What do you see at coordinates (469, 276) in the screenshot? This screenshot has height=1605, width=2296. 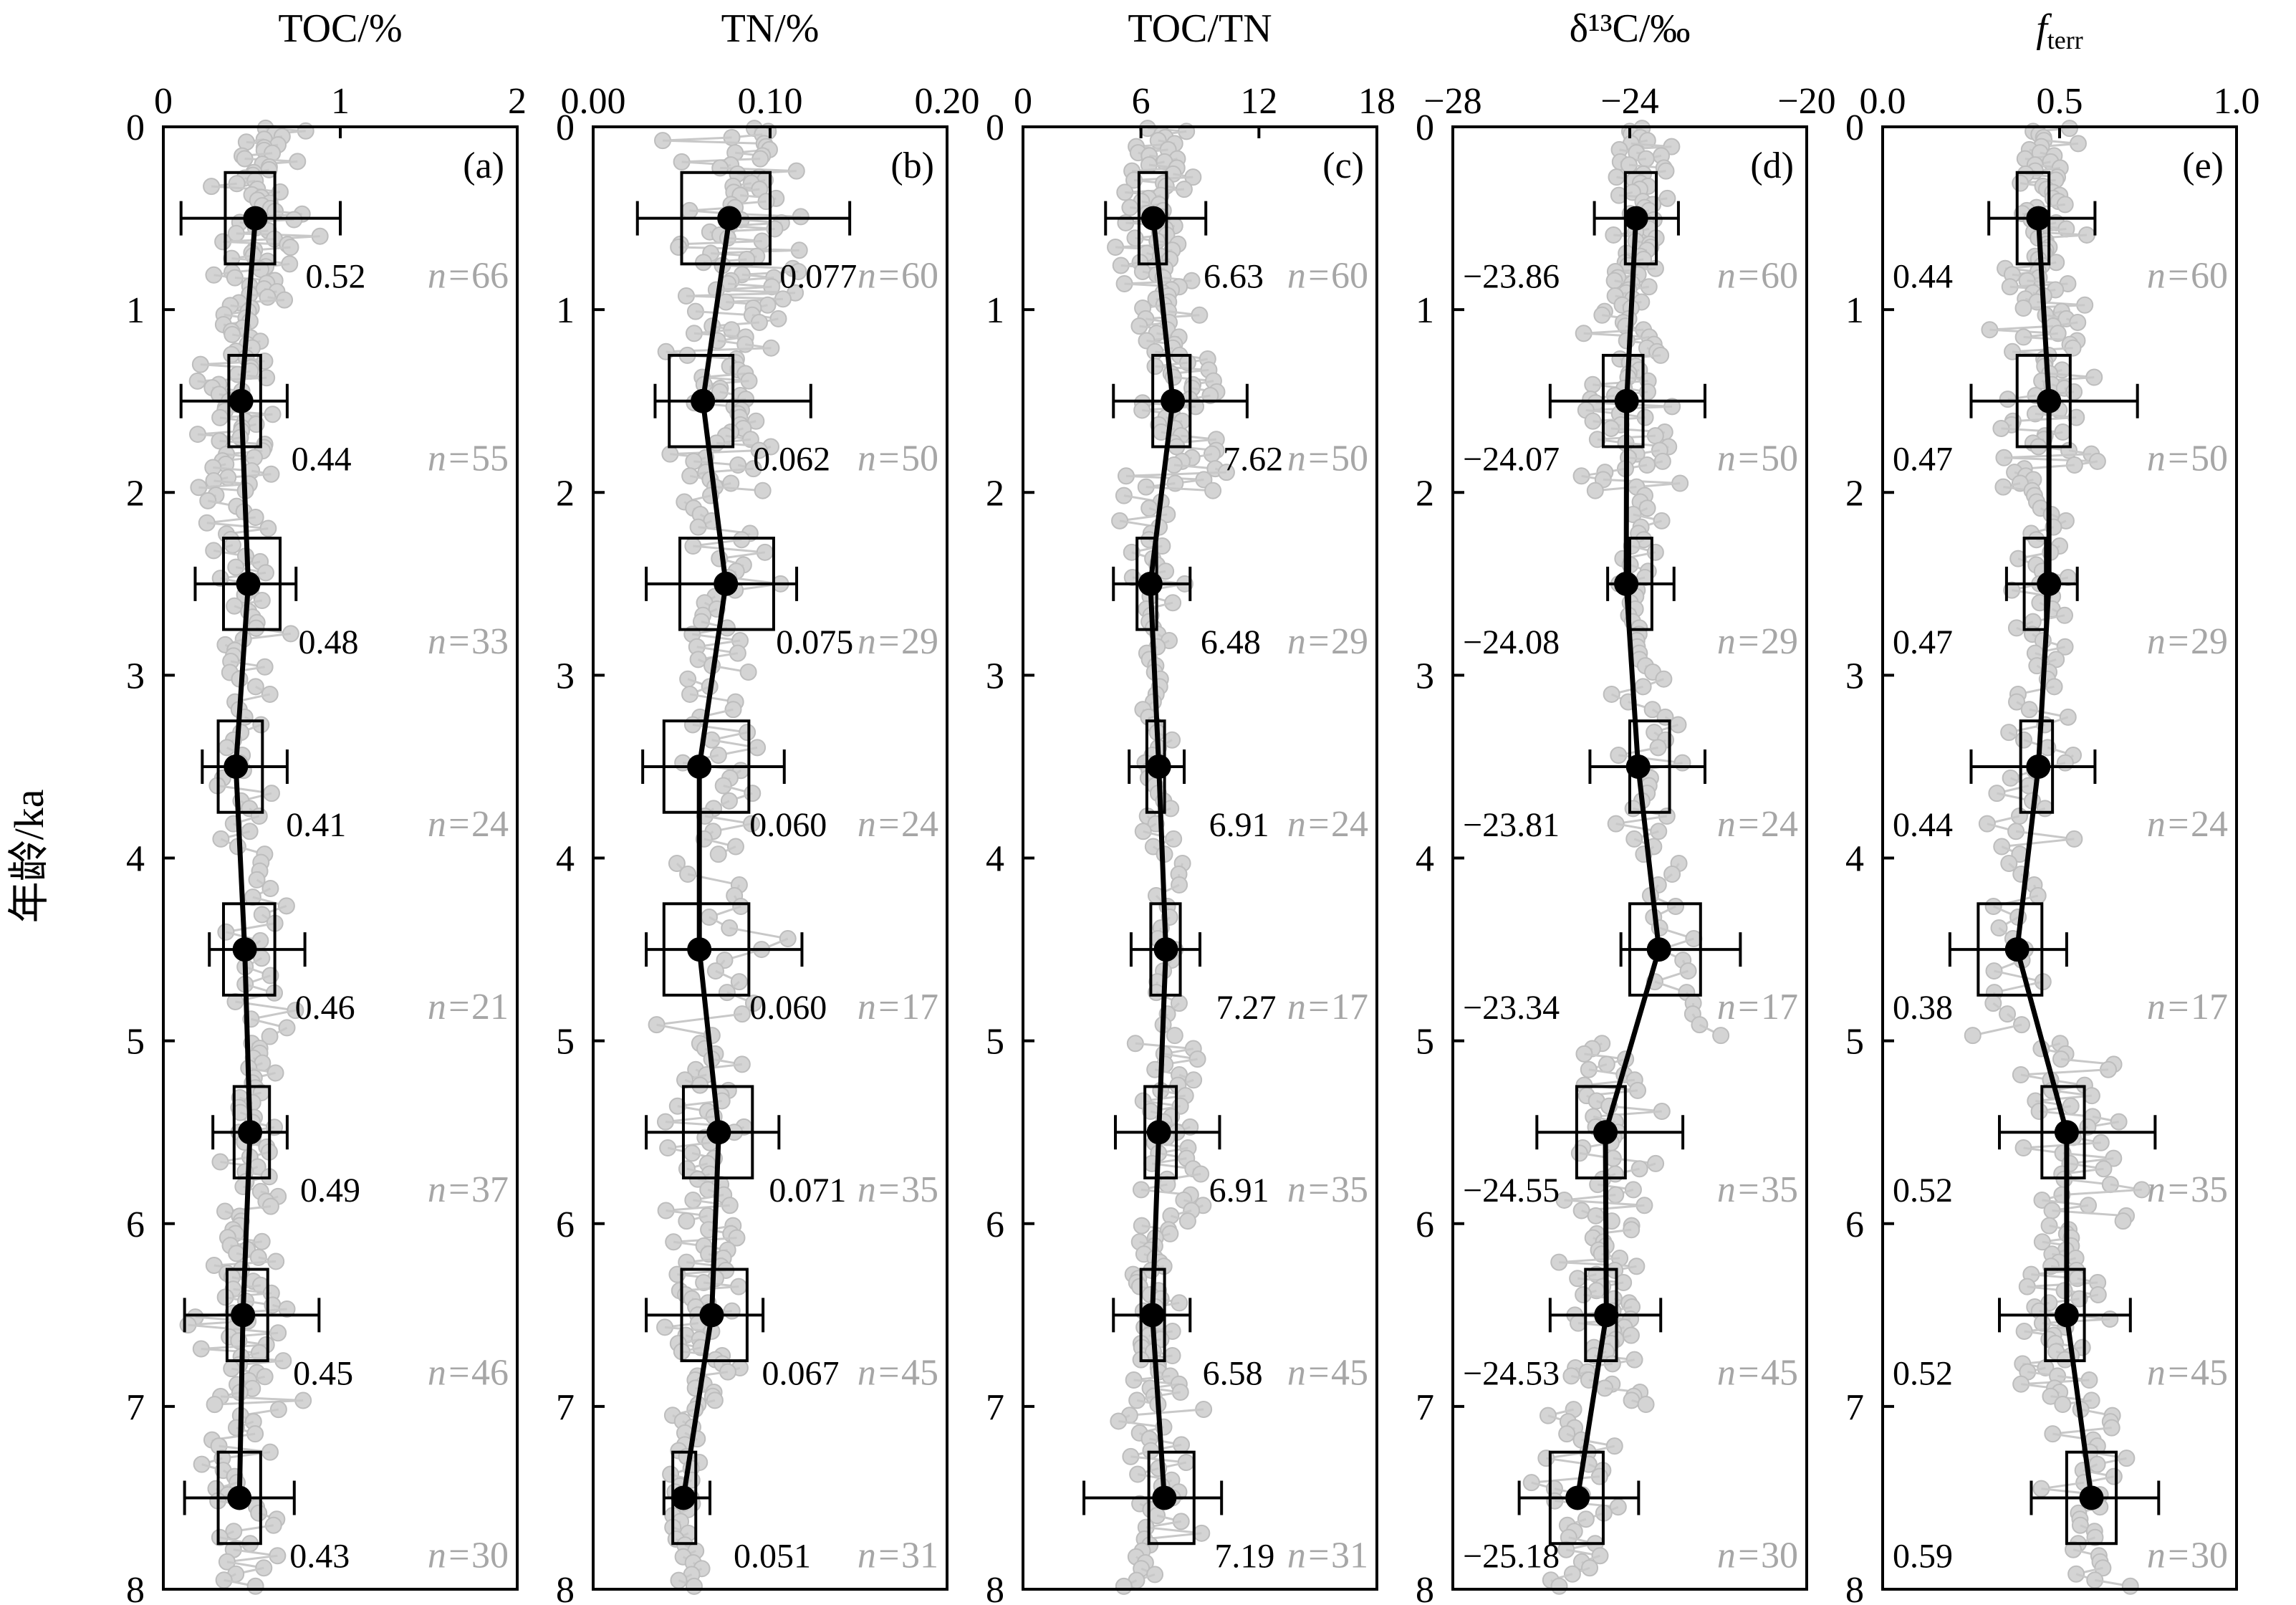 I see `sample-count-label: n=66` at bounding box center [469, 276].